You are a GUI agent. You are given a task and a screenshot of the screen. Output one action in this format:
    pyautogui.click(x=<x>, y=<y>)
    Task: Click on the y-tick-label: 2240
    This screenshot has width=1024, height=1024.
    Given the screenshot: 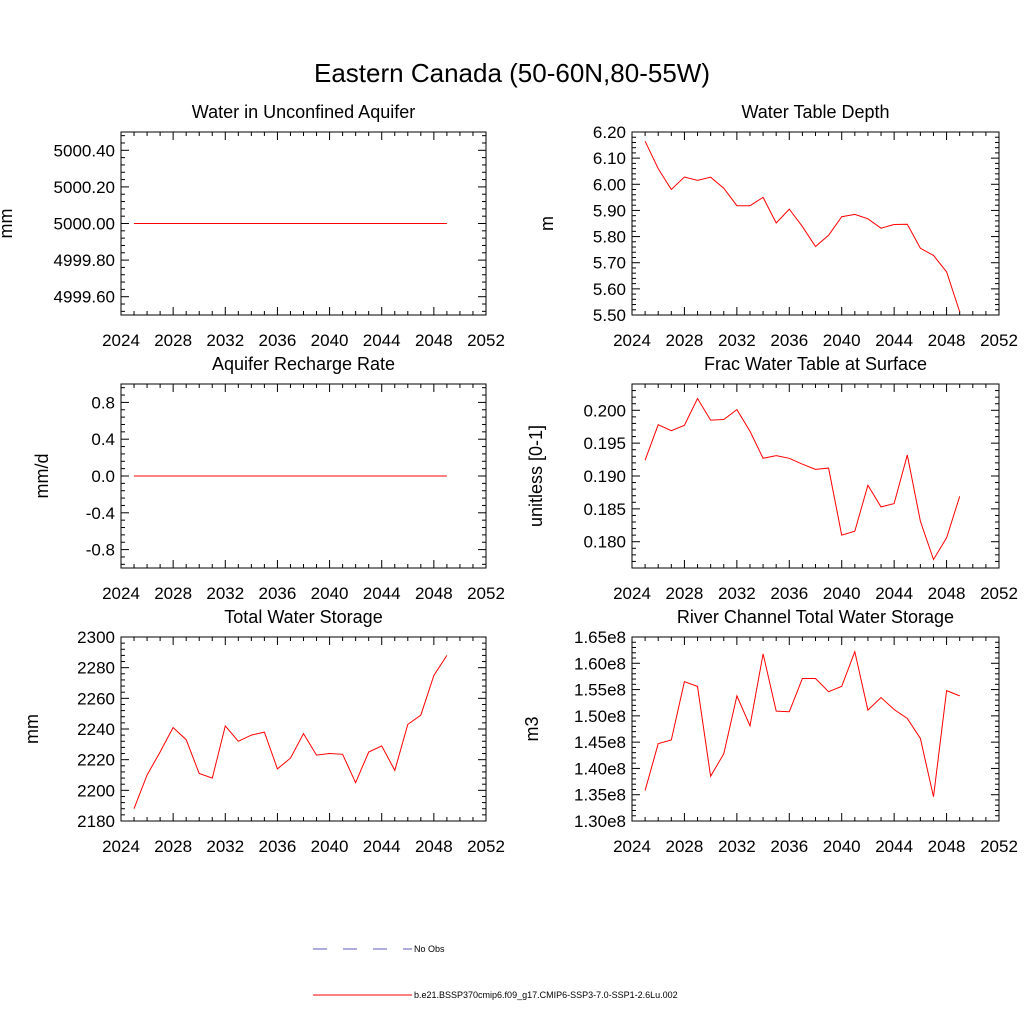 What is the action you would take?
    pyautogui.click(x=96, y=729)
    